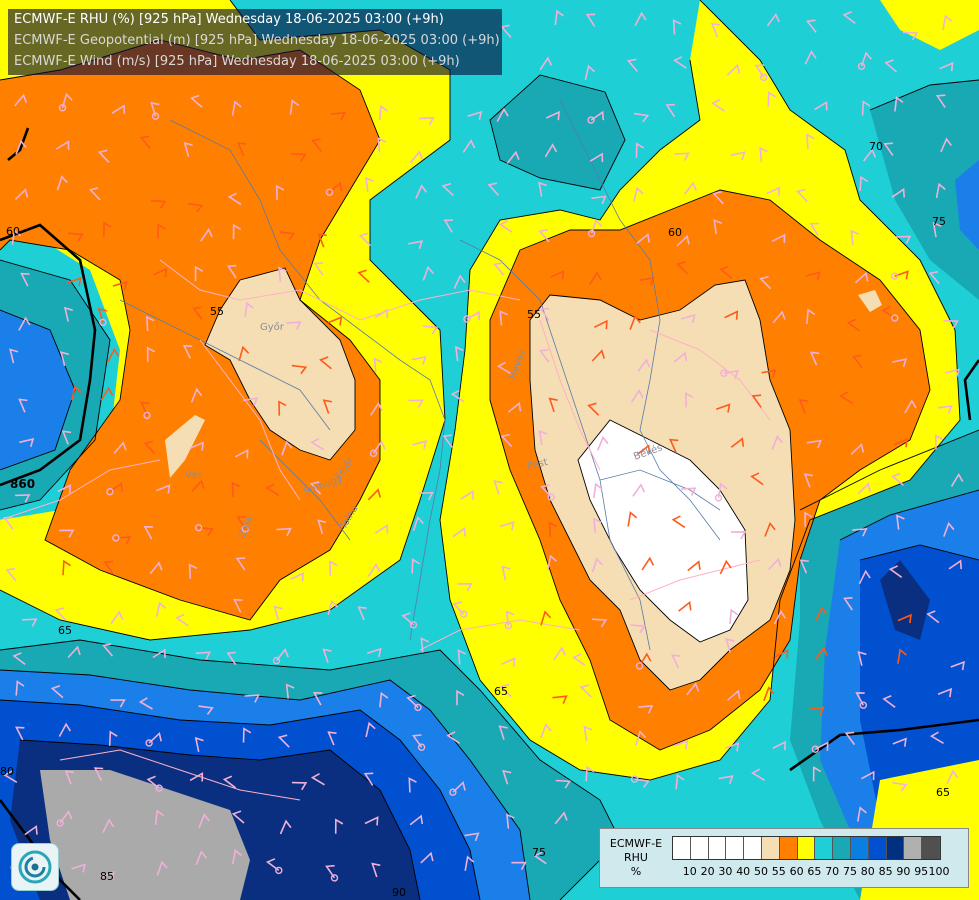 This screenshot has width=979, height=900. What do you see at coordinates (867, 871) in the screenshot?
I see `legend-tick-label: 80` at bounding box center [867, 871].